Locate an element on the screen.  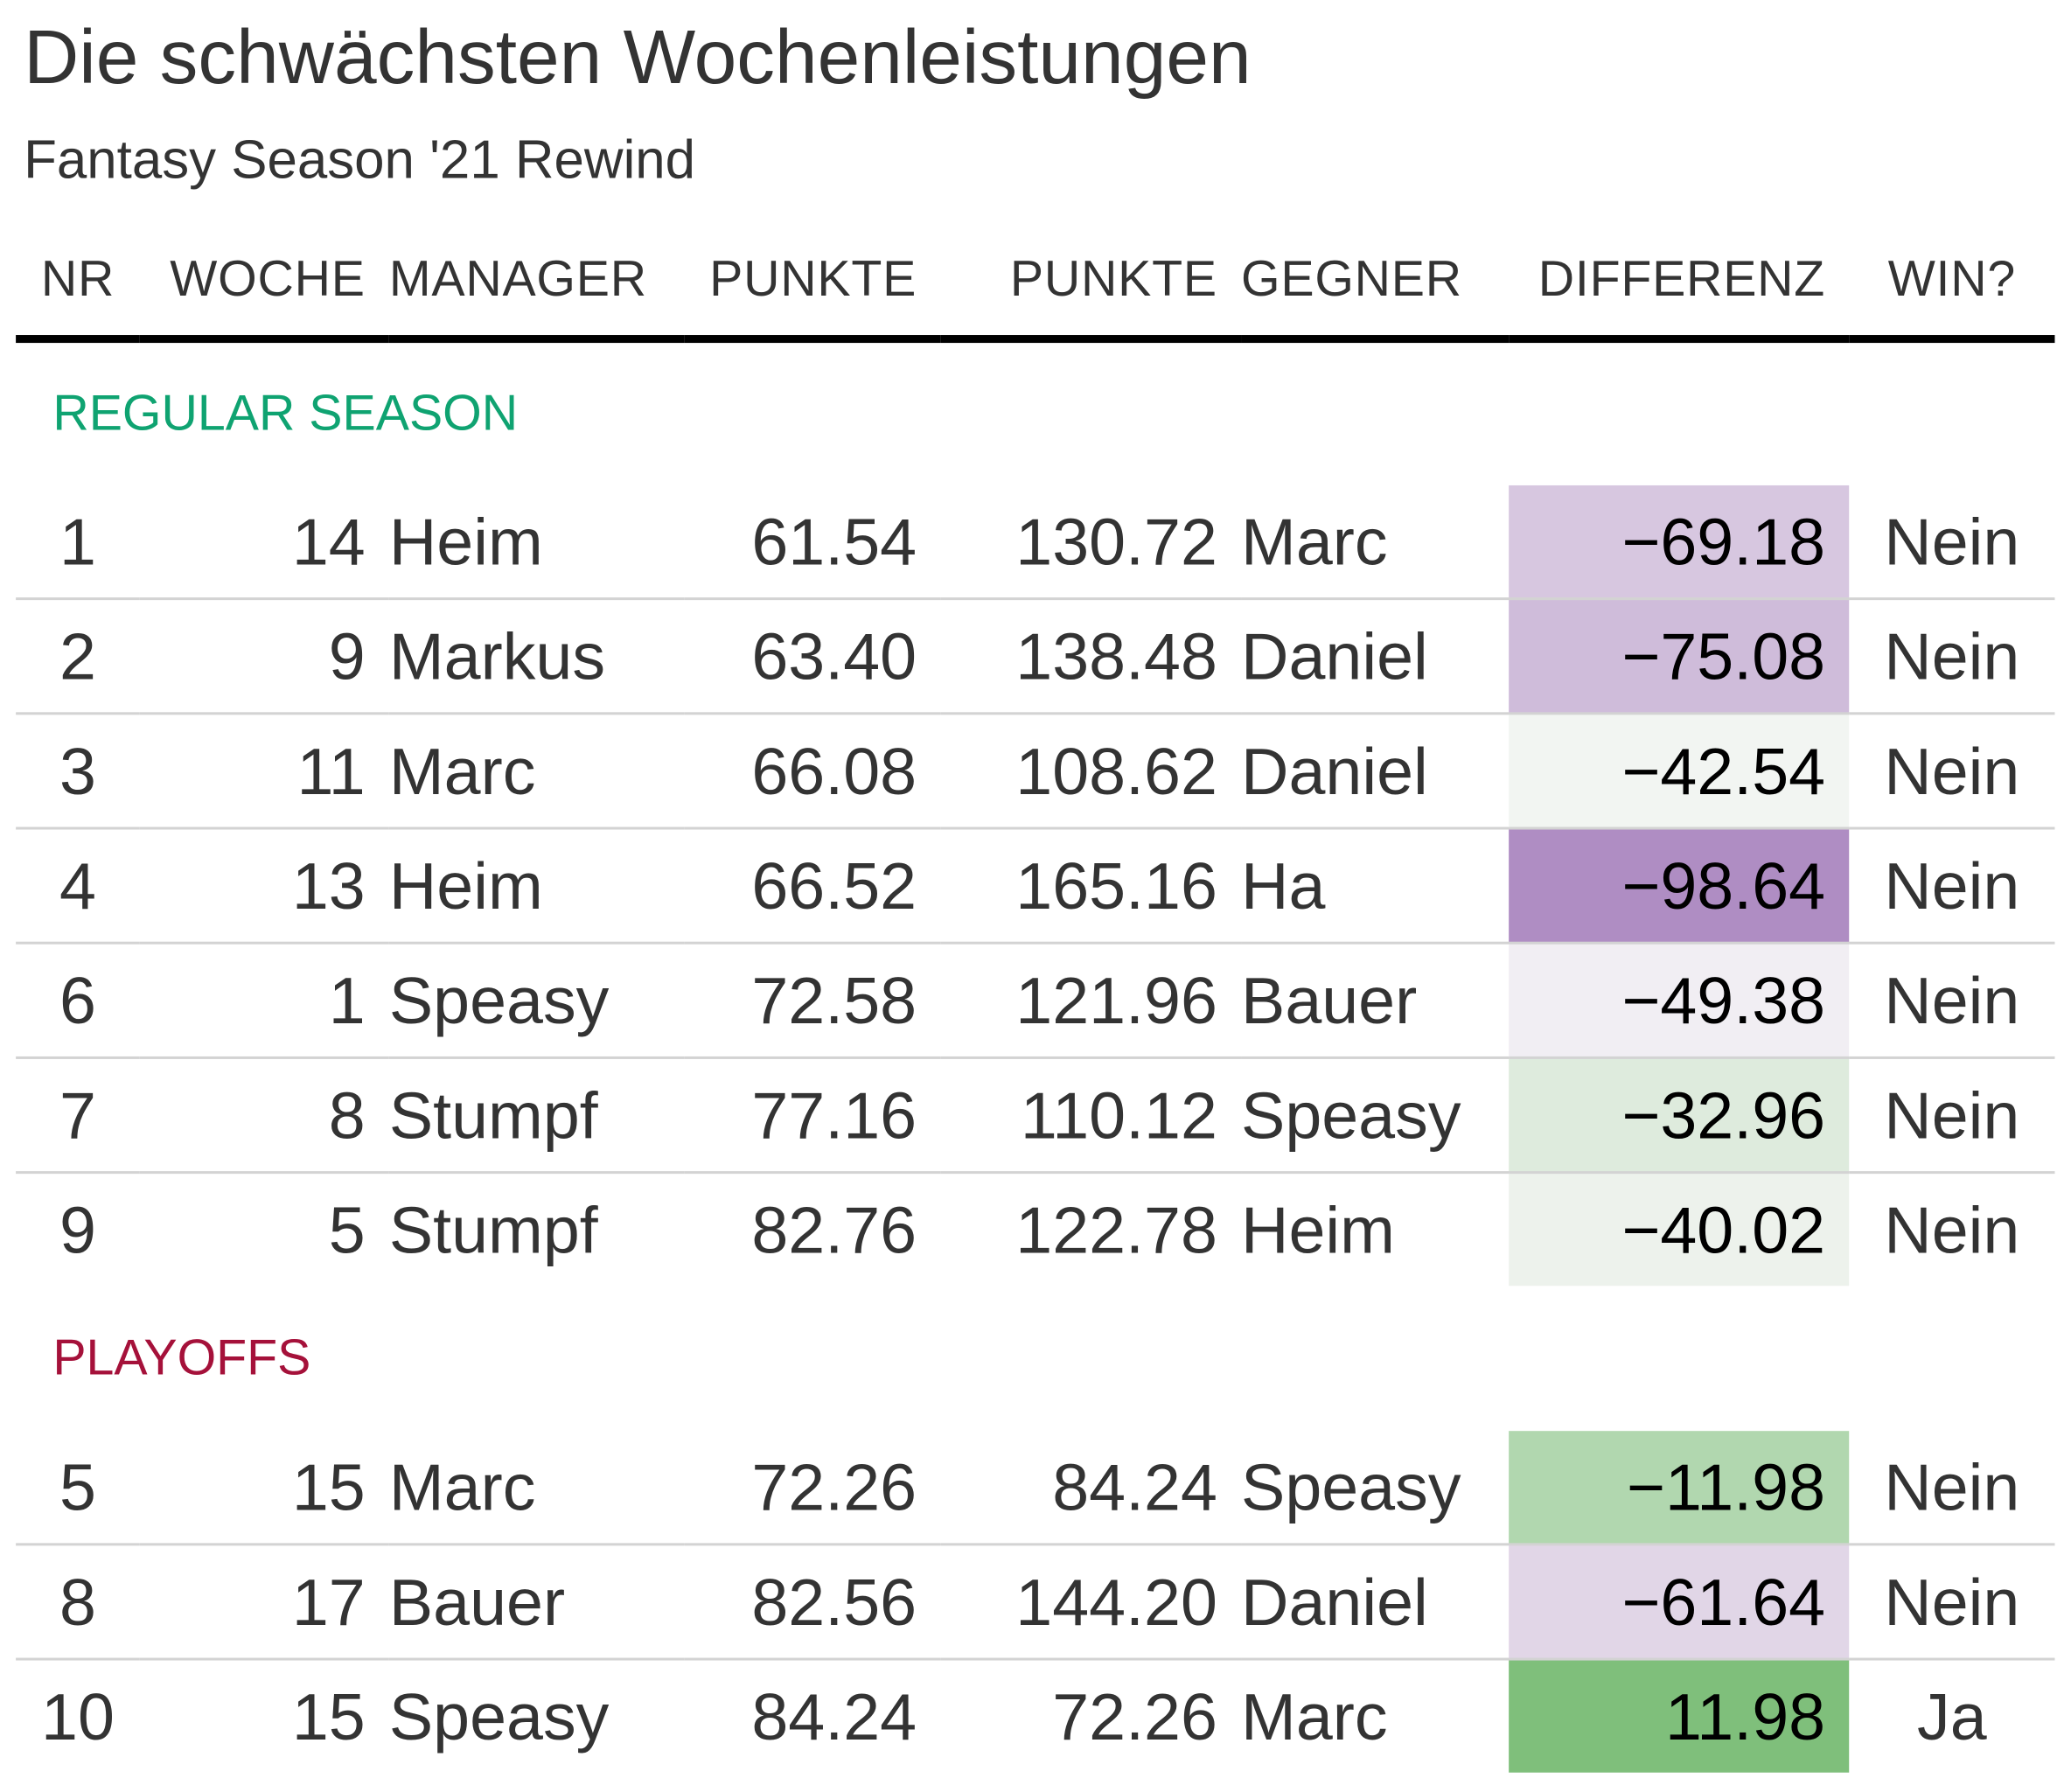
cell-woche: 14 is located at coordinates (264, 543).